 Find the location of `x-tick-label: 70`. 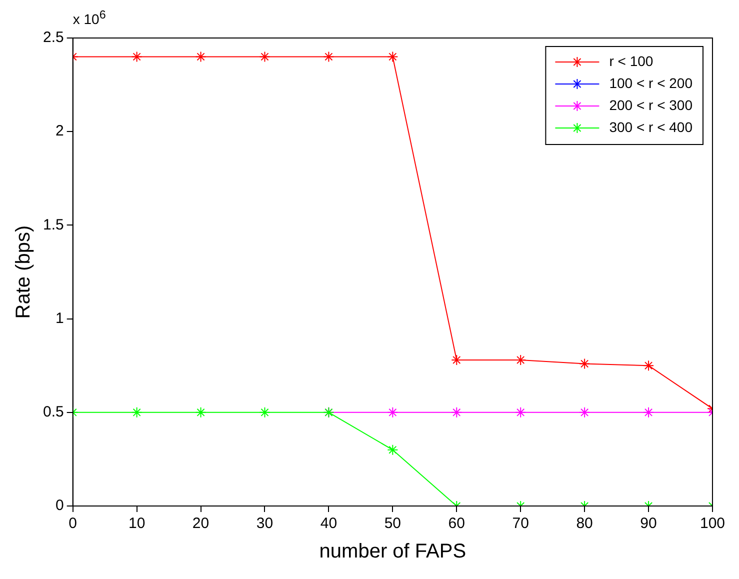

x-tick-label: 70 is located at coordinates (520, 523).